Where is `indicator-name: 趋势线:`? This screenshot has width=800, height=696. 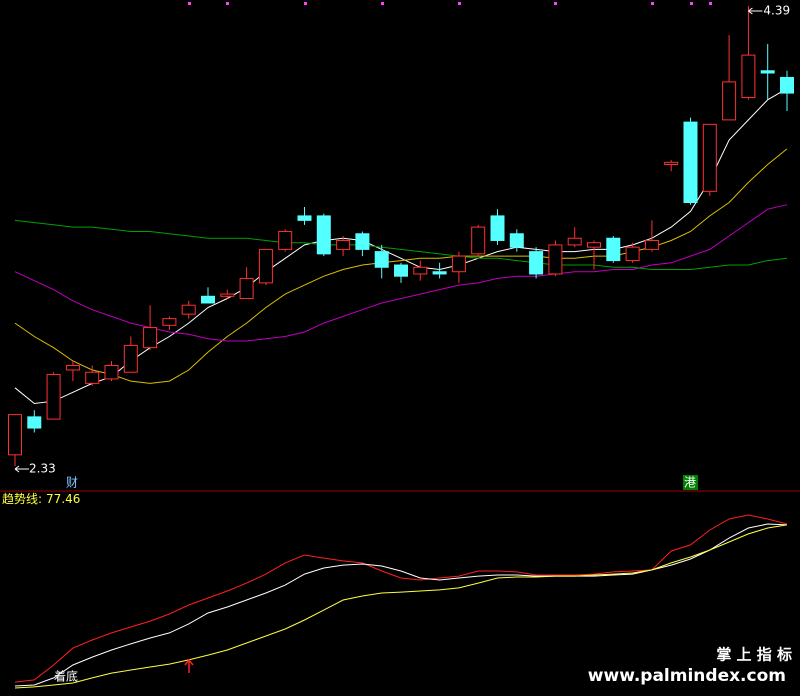
indicator-name: 趋势线: is located at coordinates (22, 499).